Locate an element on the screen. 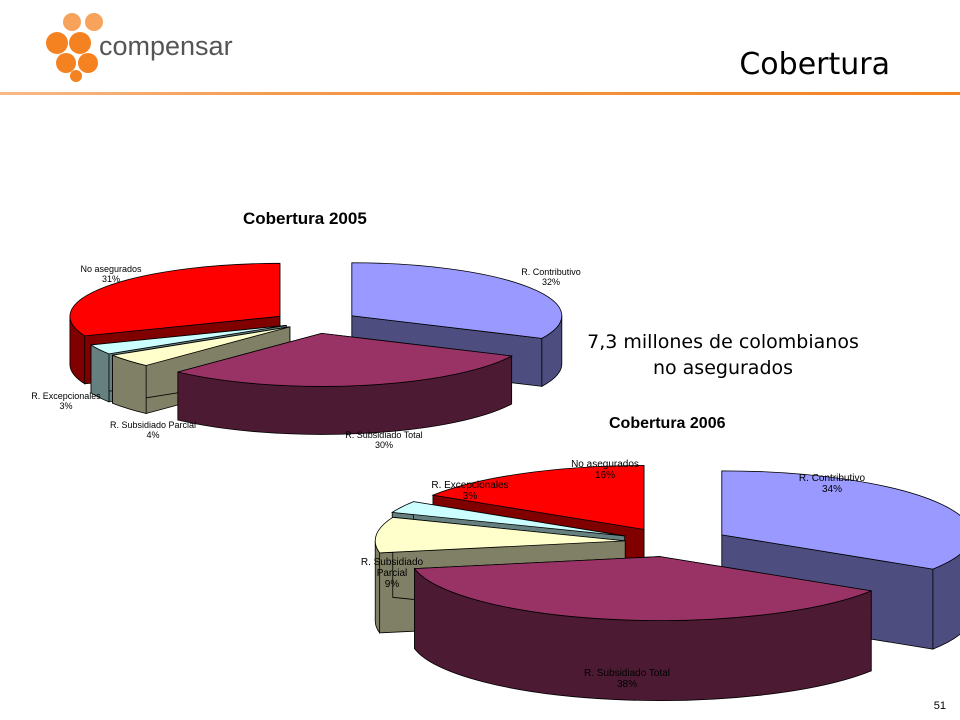 Image resolution: width=960 pixels, height=720 pixels. chart-title-2005: Cobertura 2005 is located at coordinates (305, 218).